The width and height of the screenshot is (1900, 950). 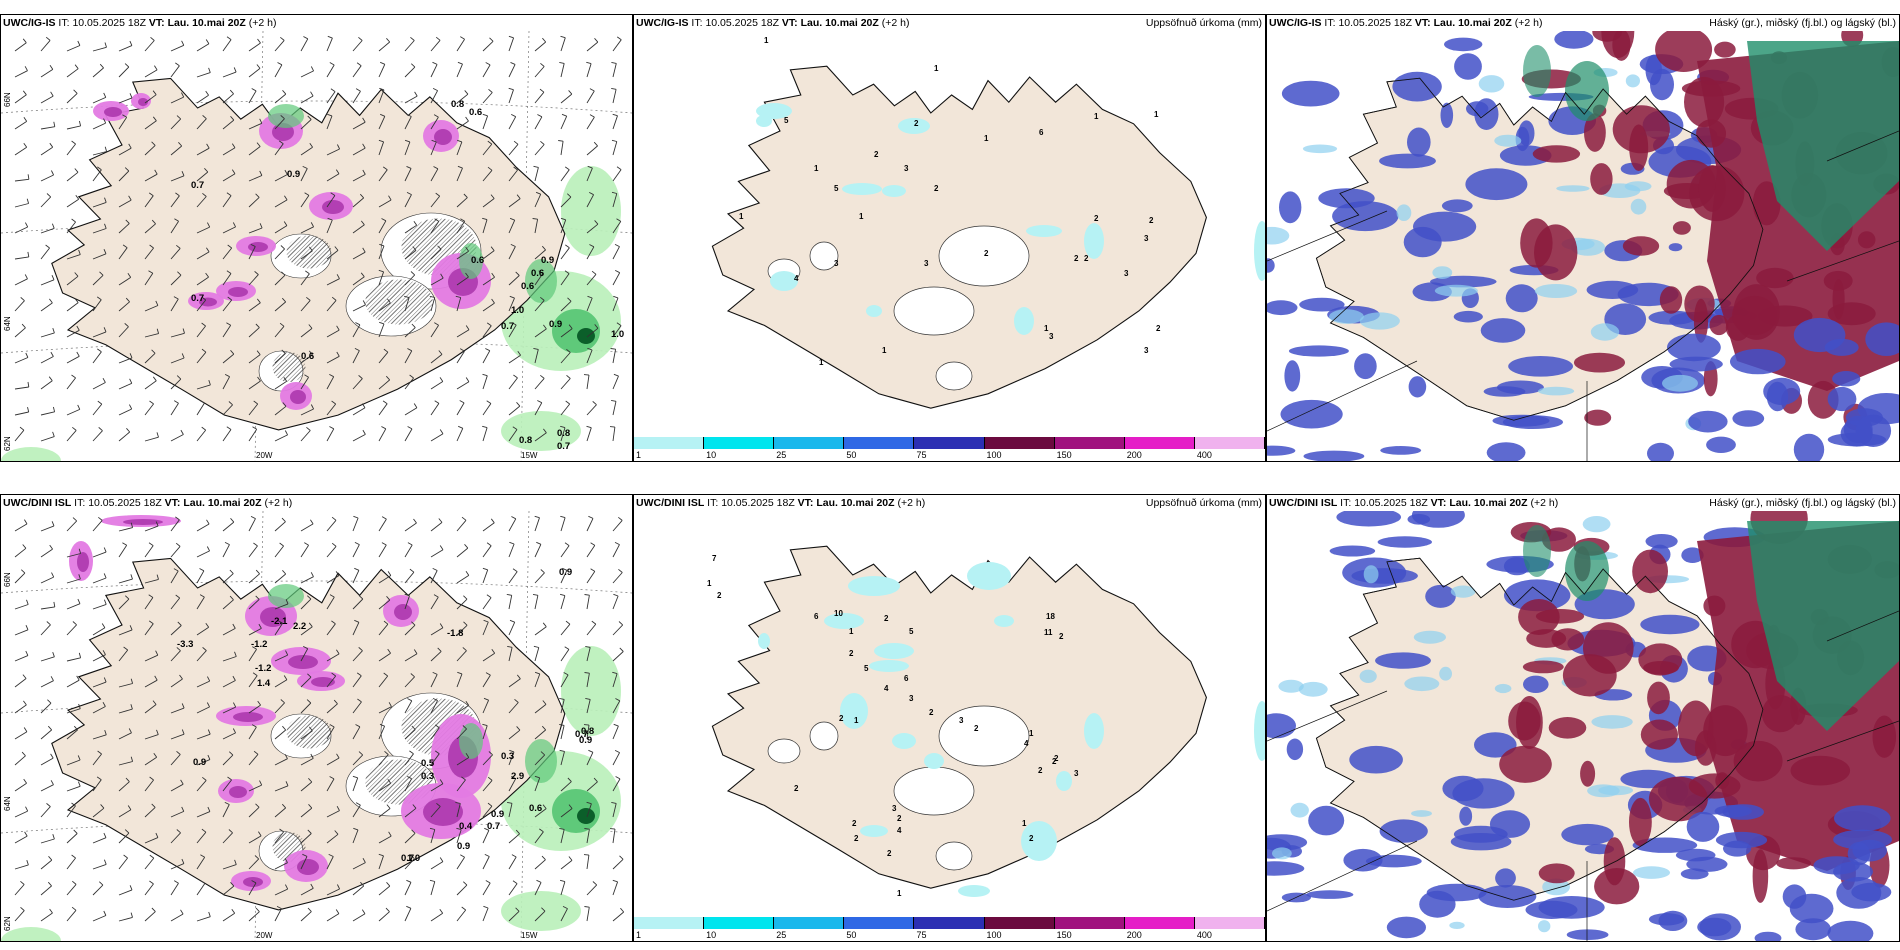 What do you see at coordinates (587, 731) in the screenshot?
I see `value-label: 0.8` at bounding box center [587, 731].